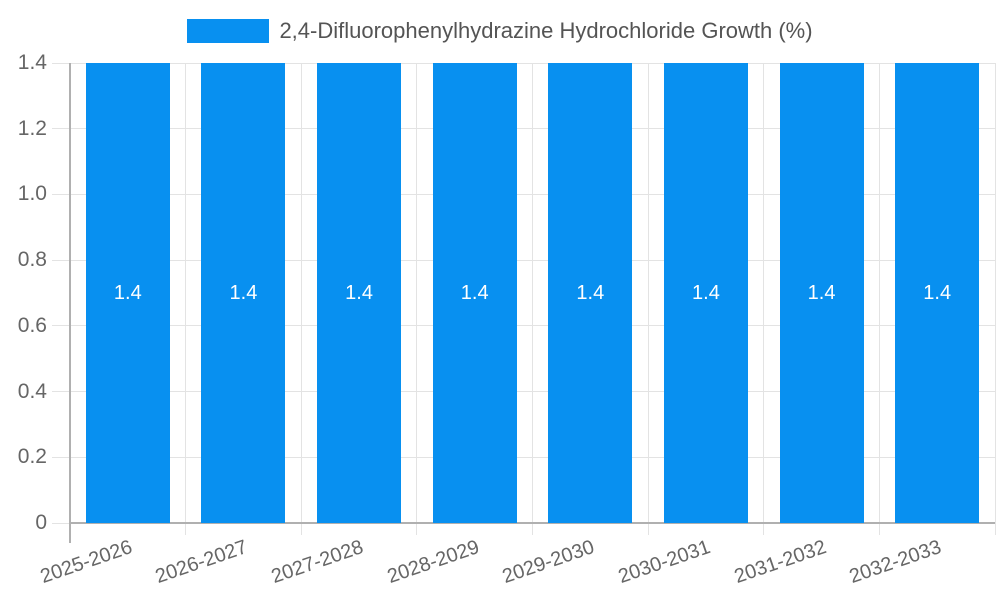 The image size is (1000, 600). I want to click on y-axis-line, so click(70, 303).